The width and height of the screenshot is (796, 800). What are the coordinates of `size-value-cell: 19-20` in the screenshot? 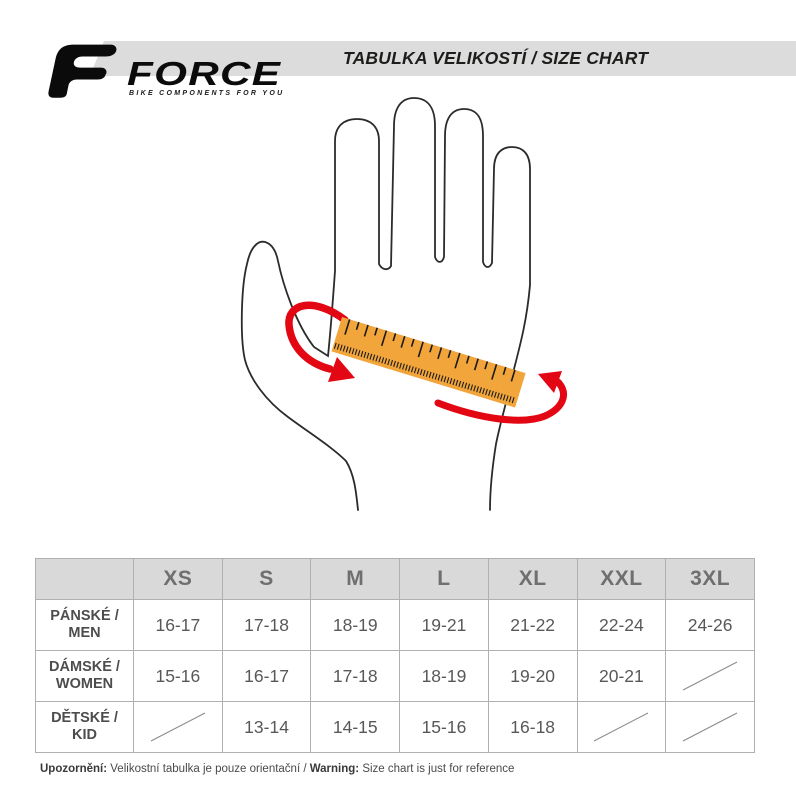 It's located at (532, 676).